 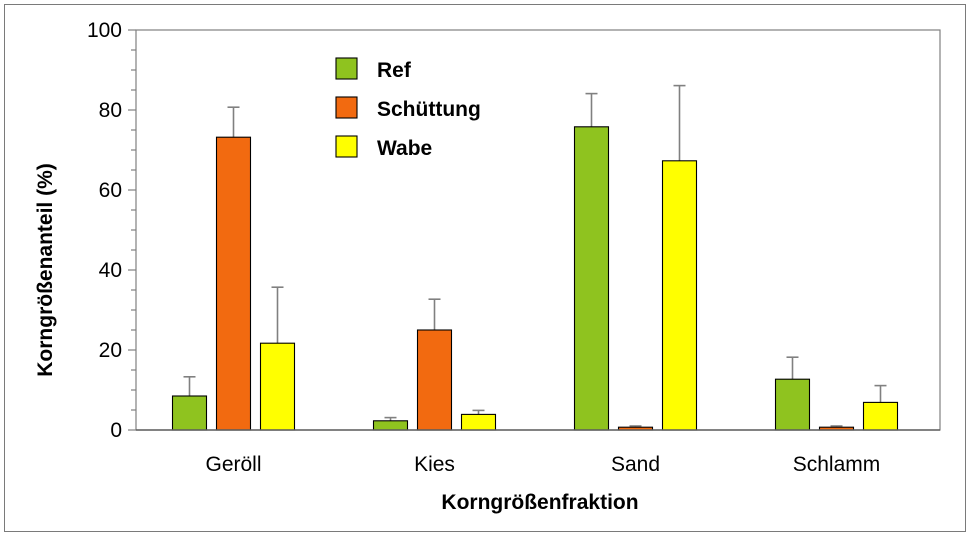 What do you see at coordinates (116, 430) in the screenshot?
I see `y-tick-label: 0` at bounding box center [116, 430].